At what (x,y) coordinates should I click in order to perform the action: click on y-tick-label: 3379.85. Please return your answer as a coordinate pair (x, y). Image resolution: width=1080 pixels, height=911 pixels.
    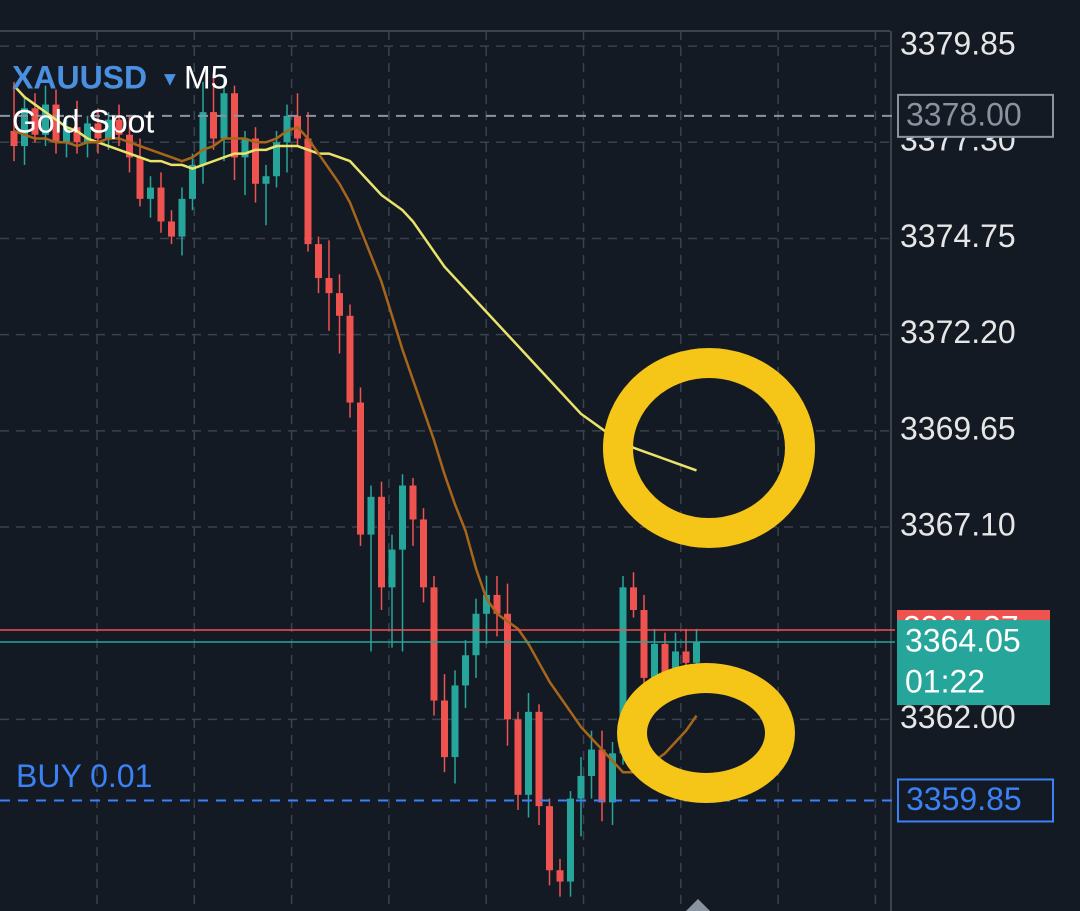
    Looking at the image, I should click on (958, 44).